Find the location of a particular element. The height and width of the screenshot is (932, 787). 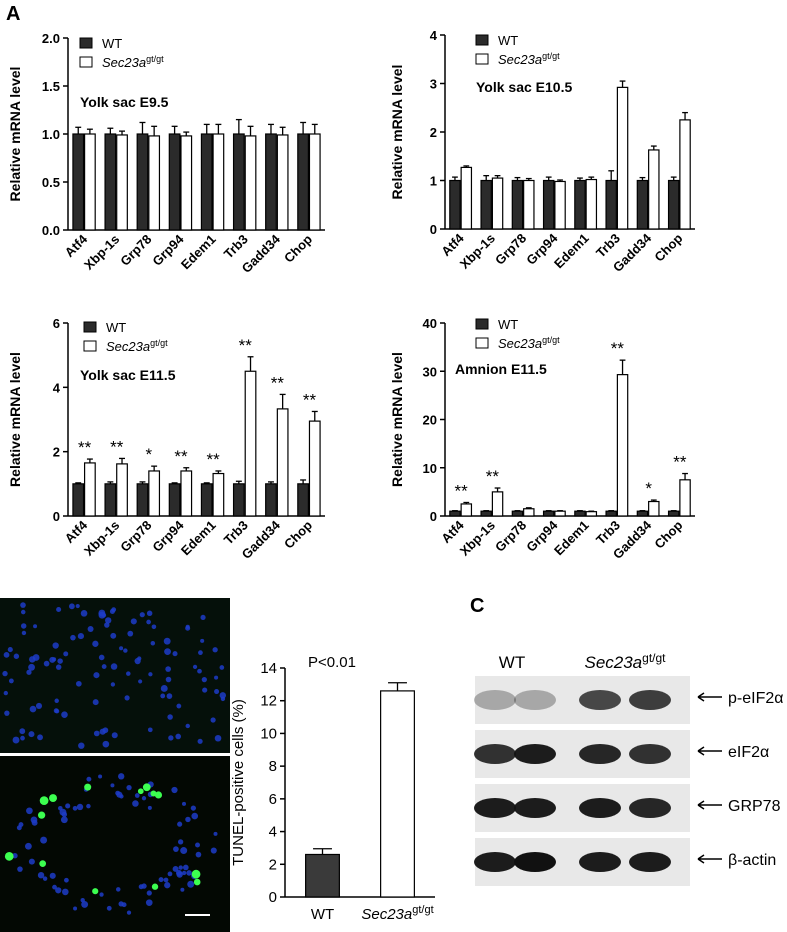

x-tick-label: Grp78 is located at coordinates (510, 249).